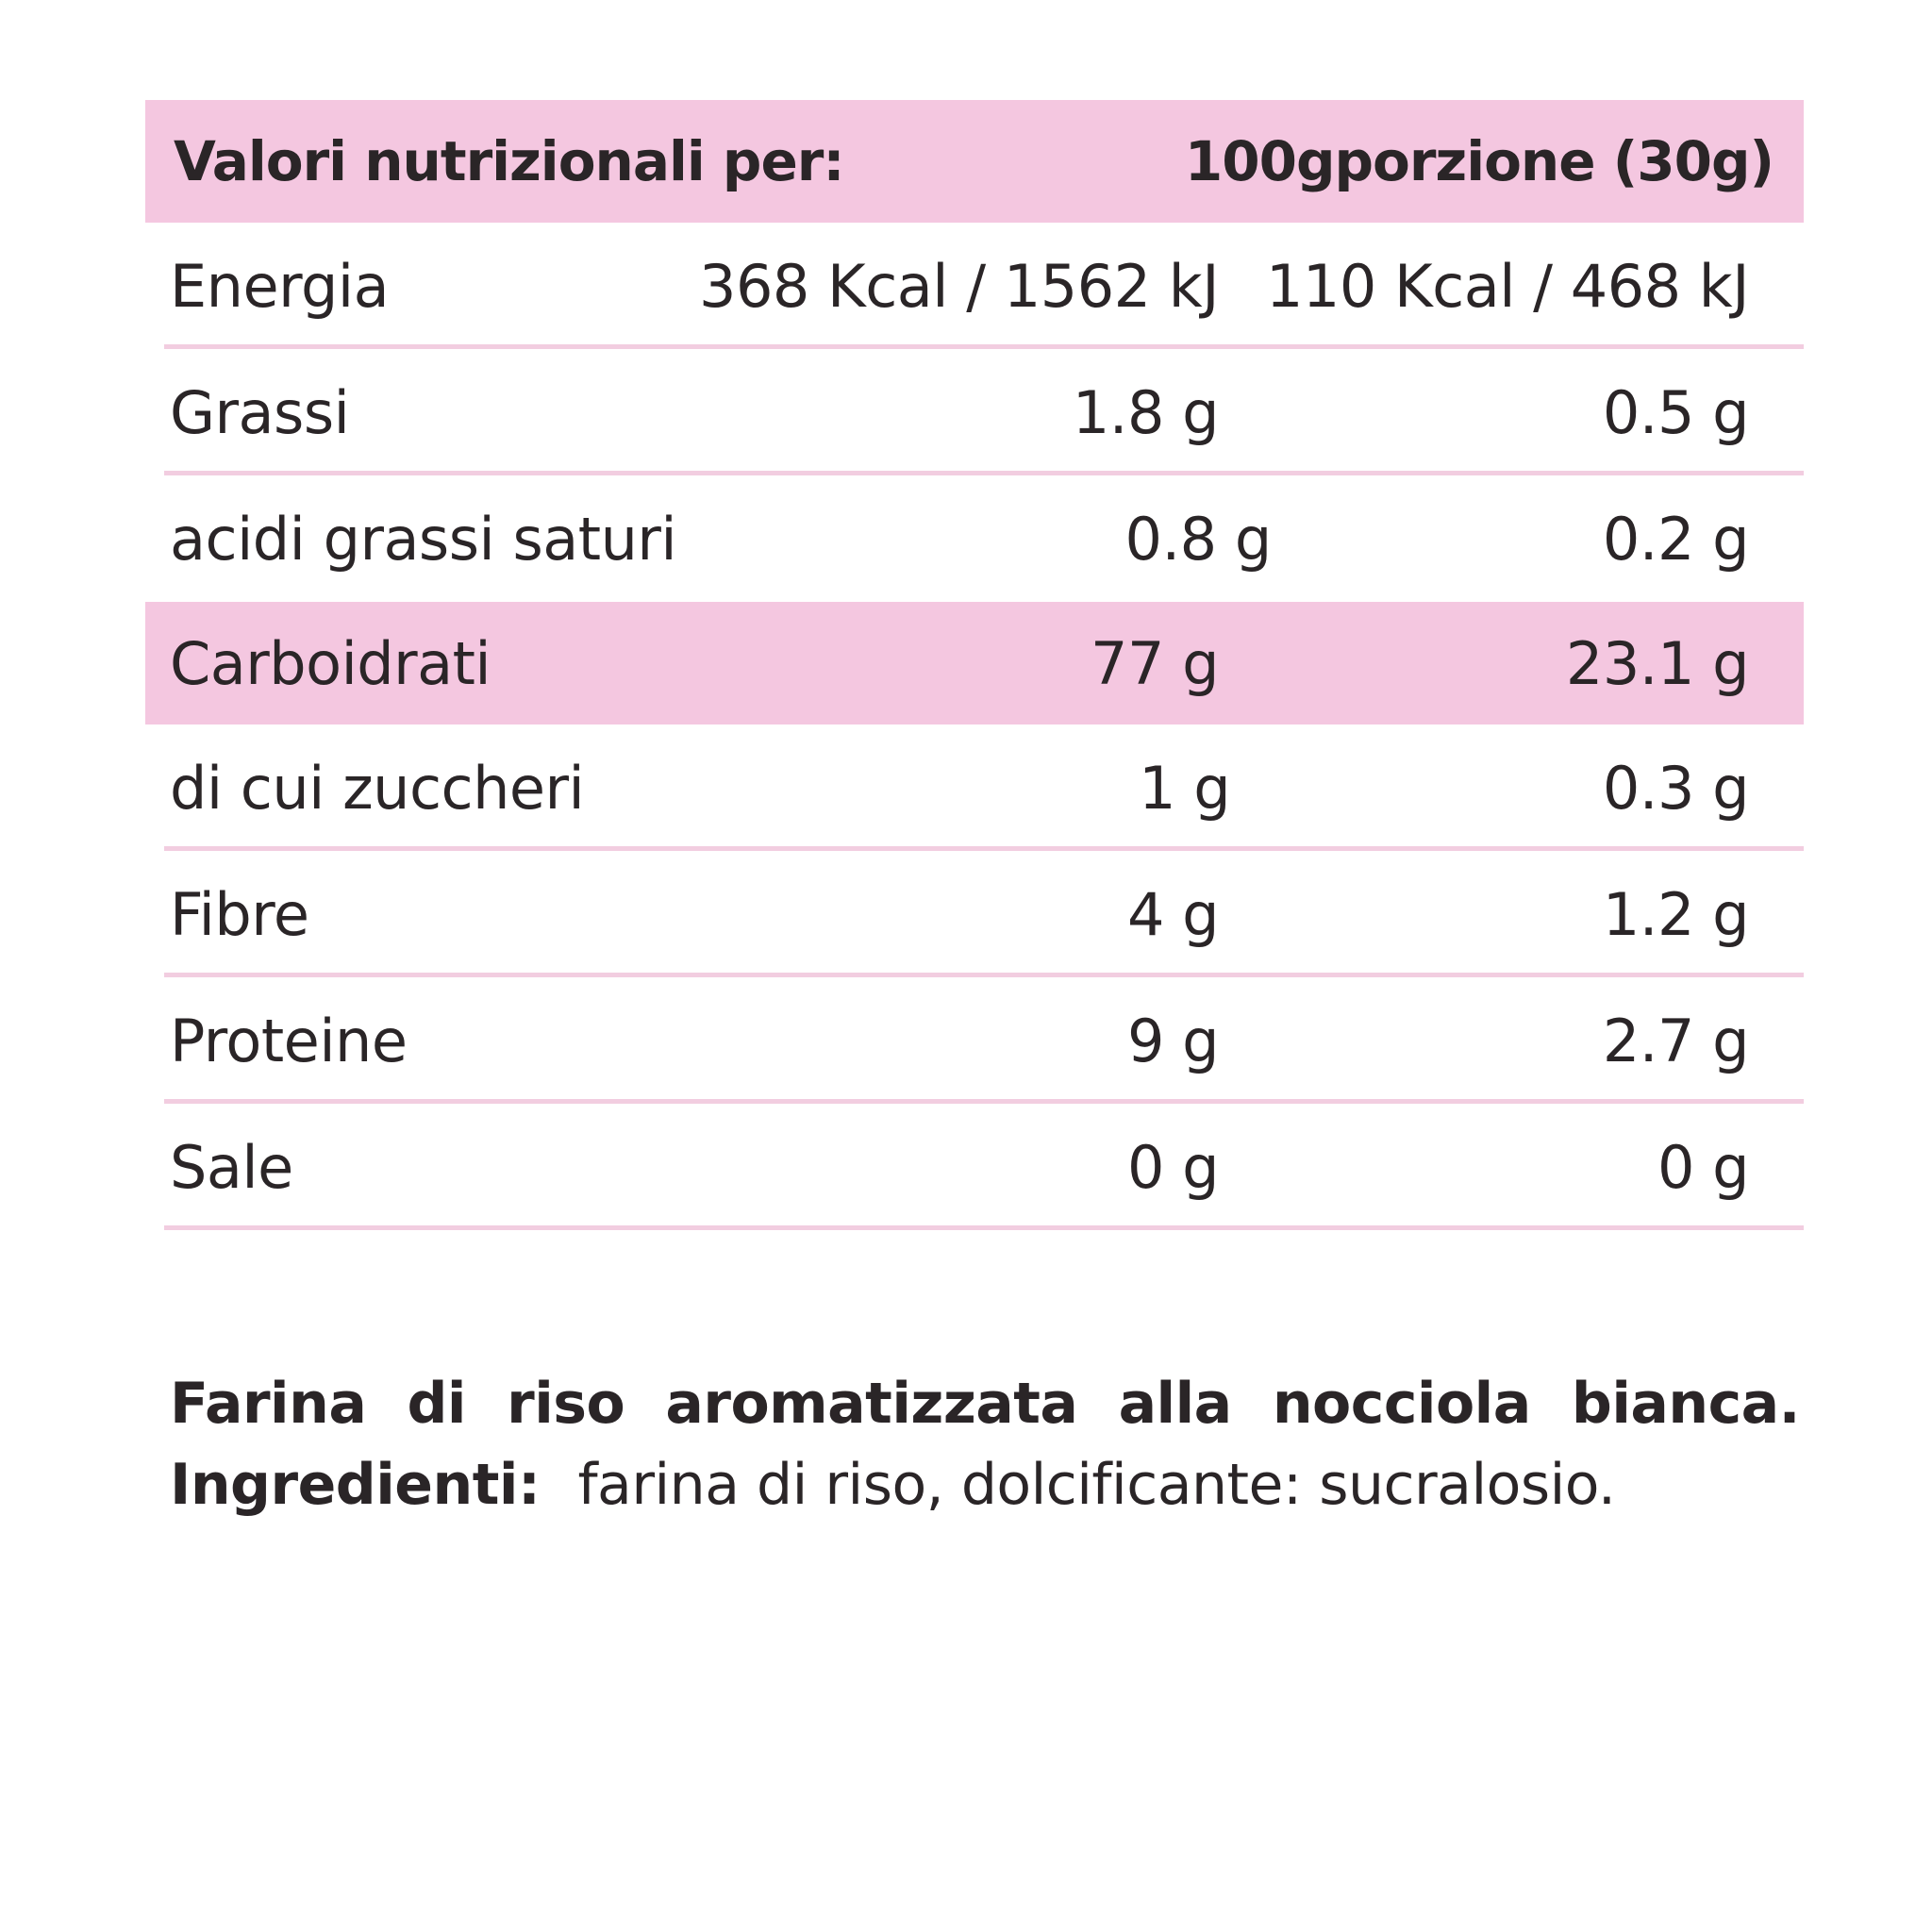 This screenshot has width=1932, height=1932. I want to click on value-per-portion: 2.7 g, so click(1676, 1040).